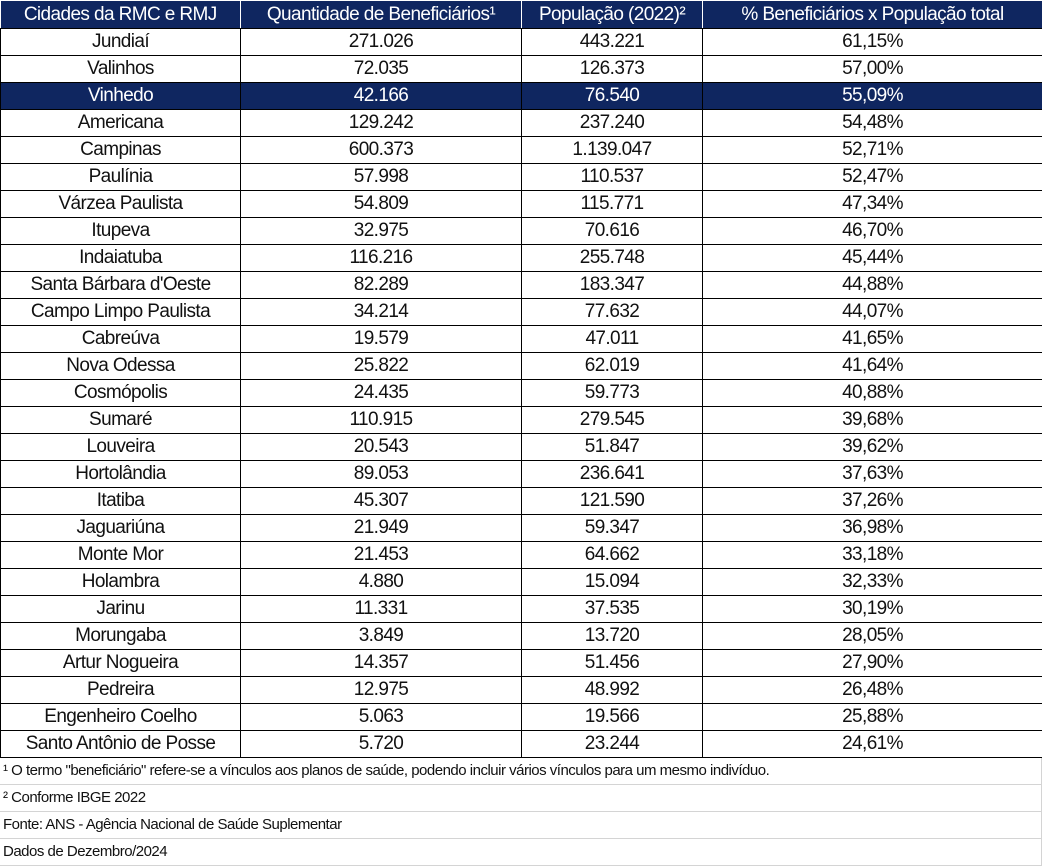  I want to click on cell-percent: 61,15%, so click(872, 42).